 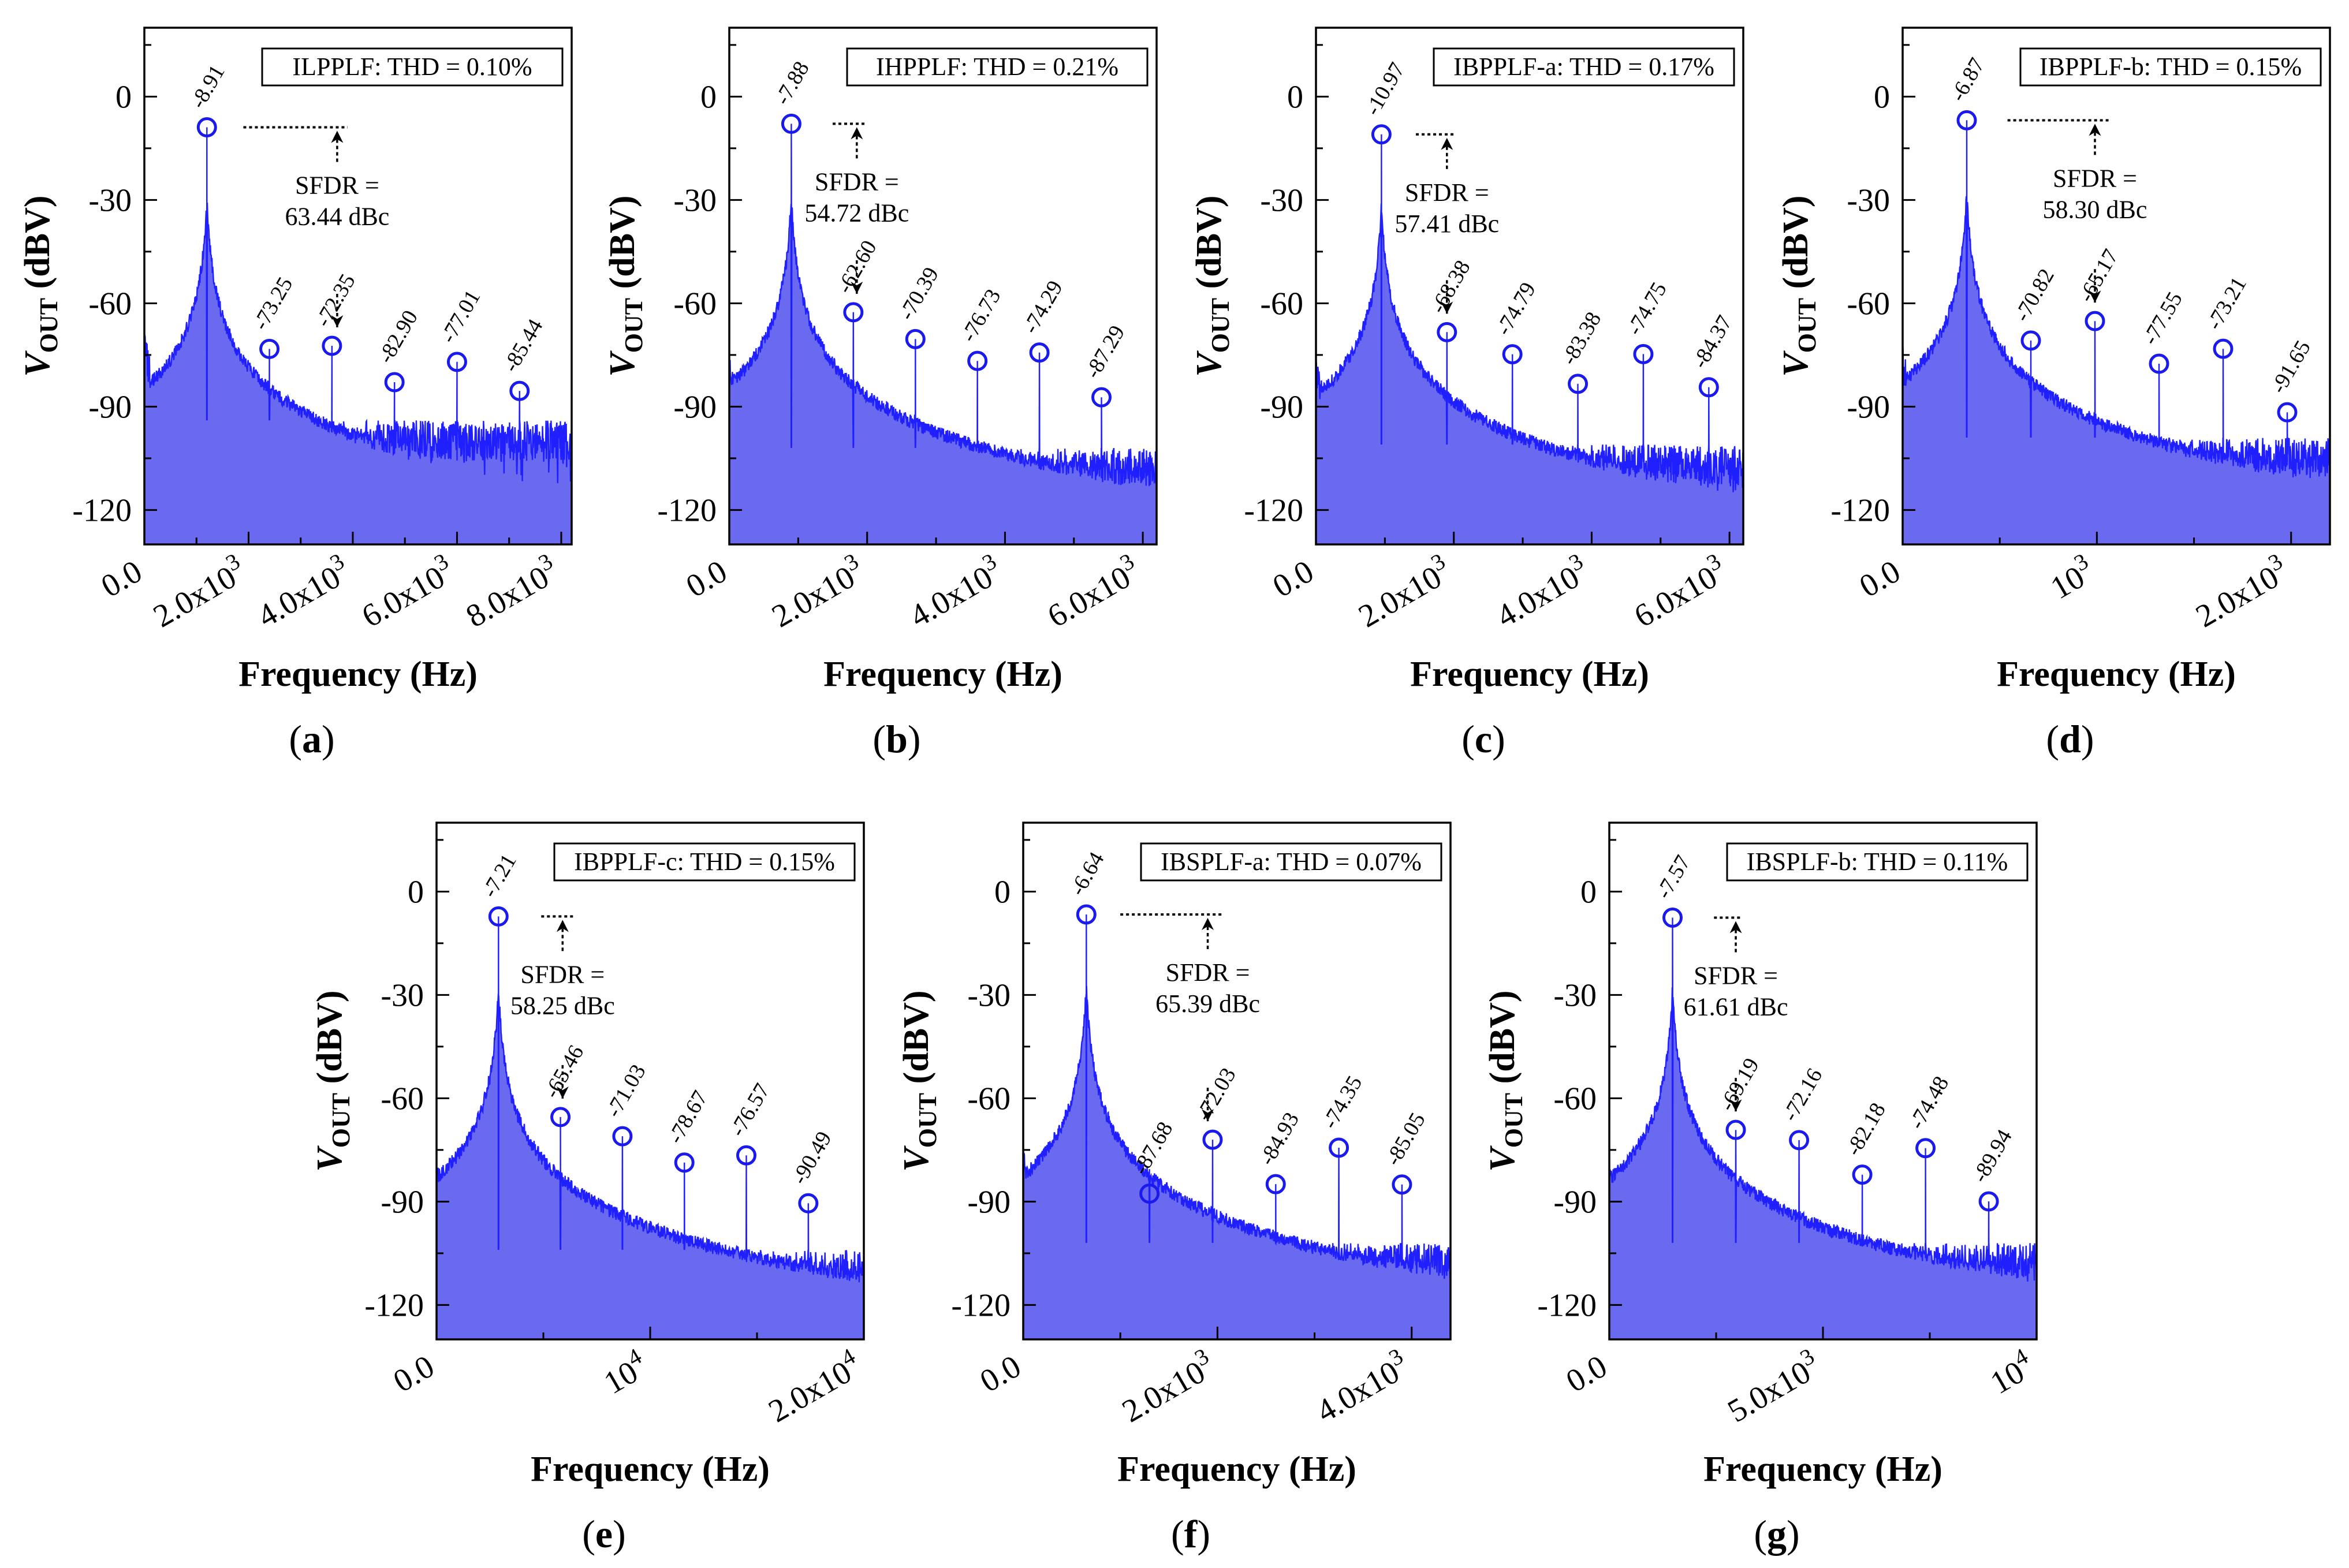 What do you see at coordinates (1967, 80) in the screenshot?
I see `harmonic-value-label: -6.87` at bounding box center [1967, 80].